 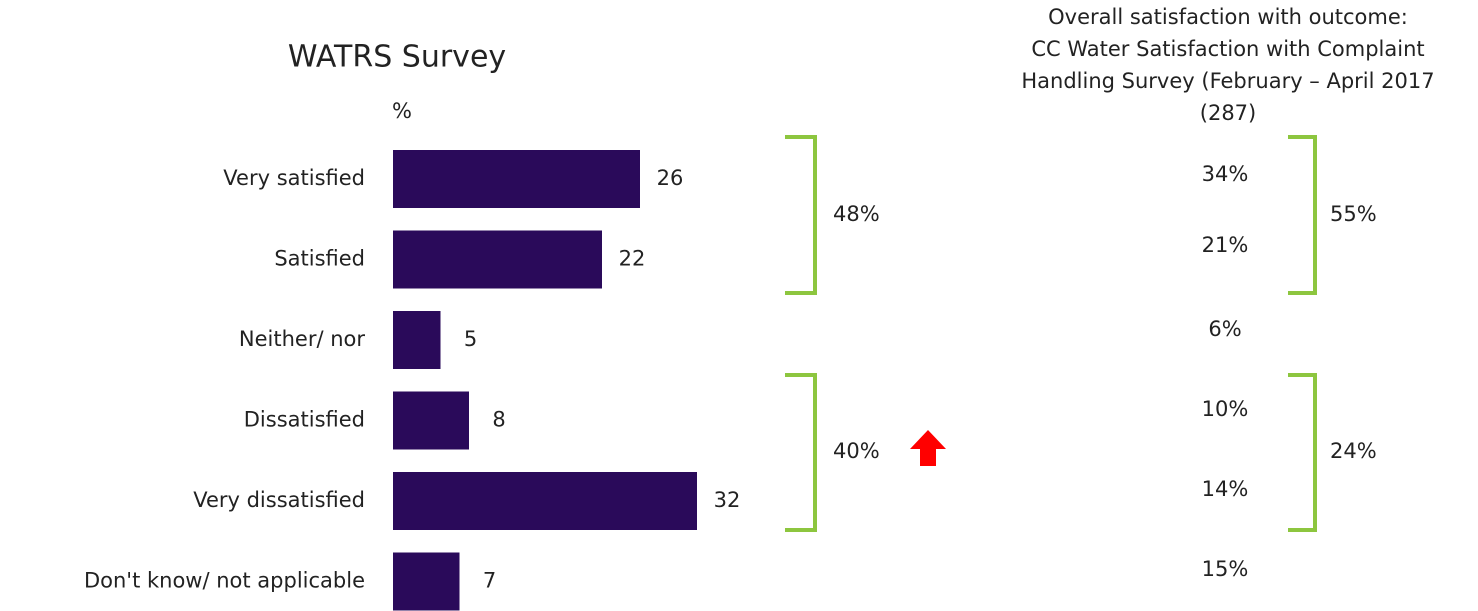 What do you see at coordinates (727, 500) in the screenshot?
I see `value-label: 32` at bounding box center [727, 500].